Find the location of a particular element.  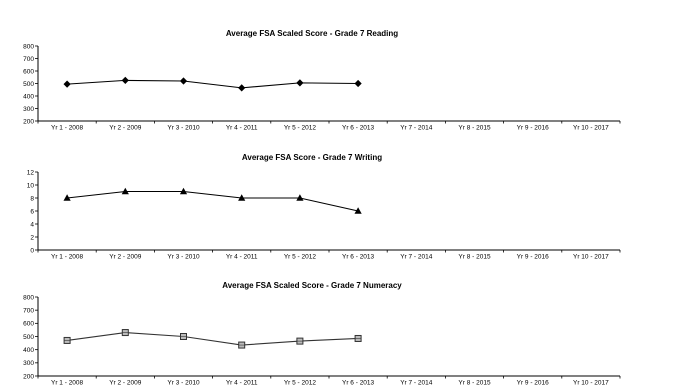

y-tick-label: 10 is located at coordinates (31, 185).